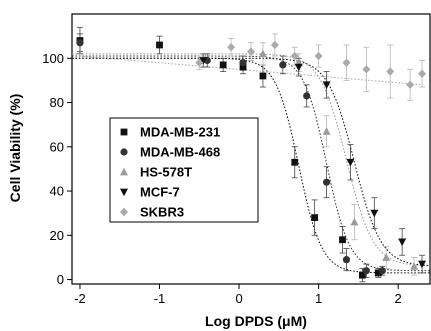 The image size is (431, 331). I want to click on legend: MDA-MB-231 MDA-MB-468 HS-578T MCF-7 SKBR3, so click(184, 170).